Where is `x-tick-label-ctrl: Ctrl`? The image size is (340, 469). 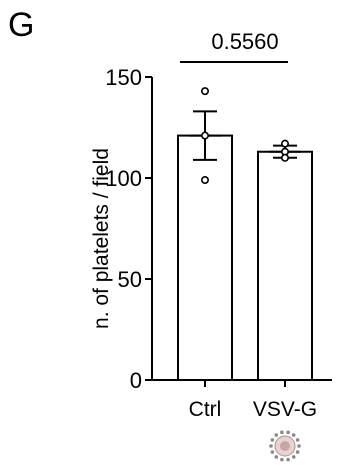
x-tick-label-ctrl: Ctrl is located at coordinates (205, 409).